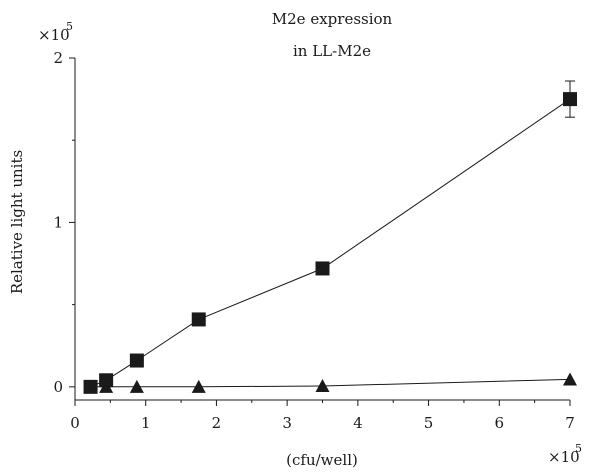  I want to click on y-multiplier-base: ×10, so click(54, 35).